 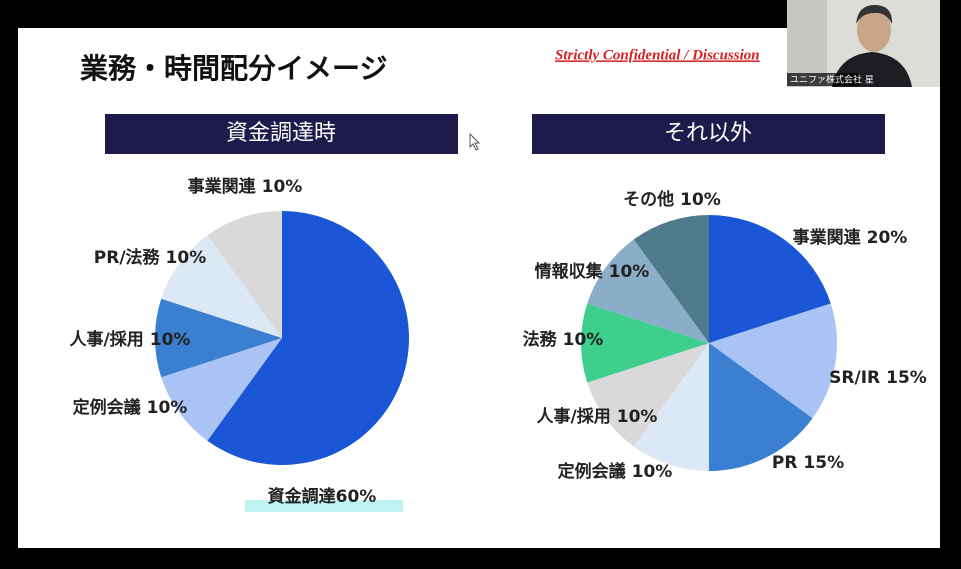 What do you see at coordinates (807, 43) in the screenshot?
I see `webcam-wall` at bounding box center [807, 43].